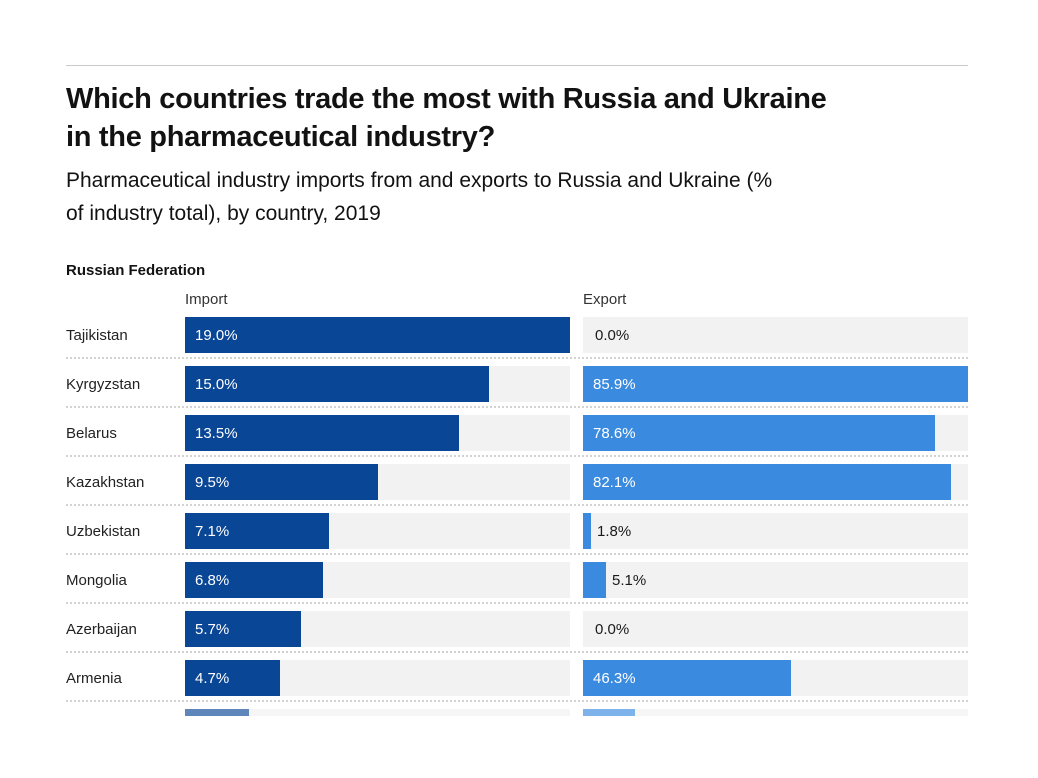 This screenshot has width=1038, height=778. I want to click on country-label, so click(125, 712).